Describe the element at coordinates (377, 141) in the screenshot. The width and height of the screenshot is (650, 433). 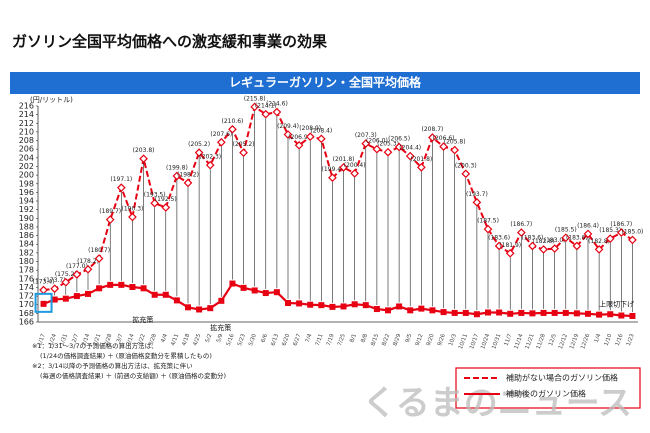
I see `value-label: (206.0)` at that location.